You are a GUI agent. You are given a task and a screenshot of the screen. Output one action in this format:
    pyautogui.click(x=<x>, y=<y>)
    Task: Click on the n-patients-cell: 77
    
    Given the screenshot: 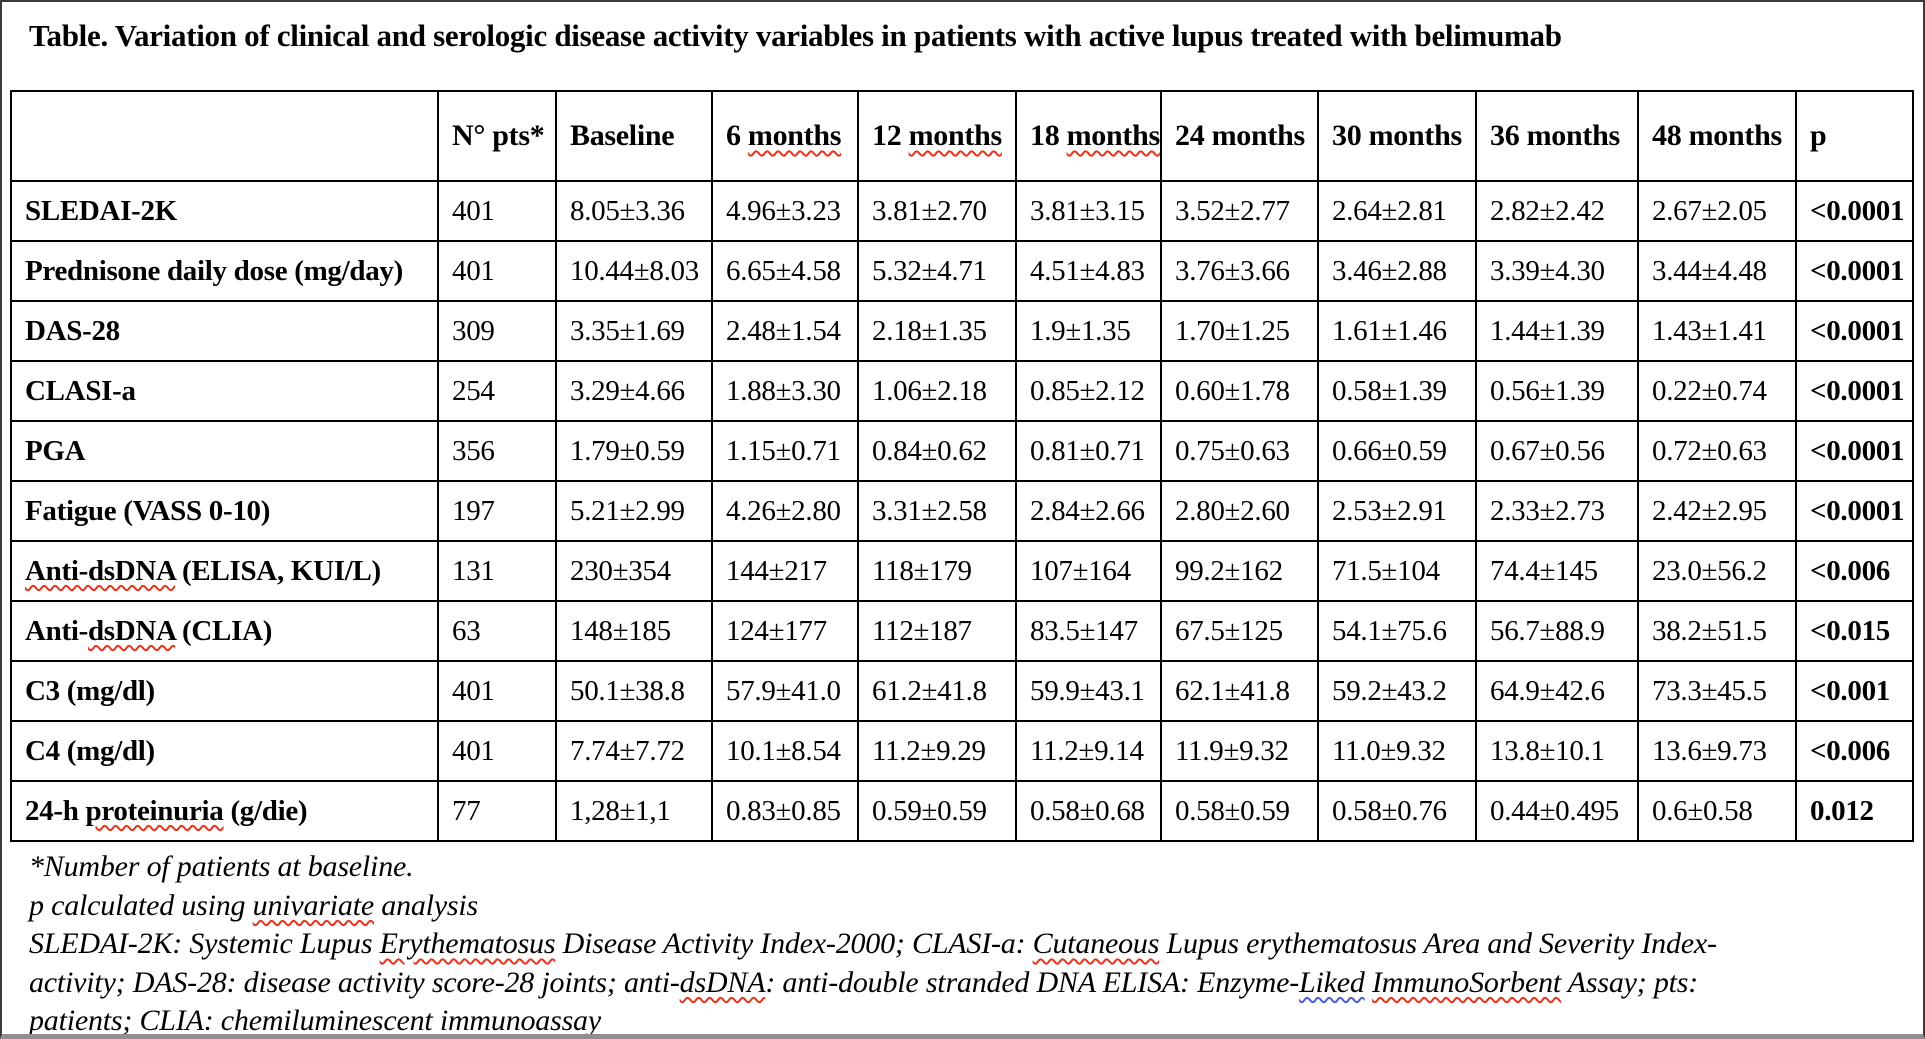 What is the action you would take?
    pyautogui.click(x=497, y=811)
    